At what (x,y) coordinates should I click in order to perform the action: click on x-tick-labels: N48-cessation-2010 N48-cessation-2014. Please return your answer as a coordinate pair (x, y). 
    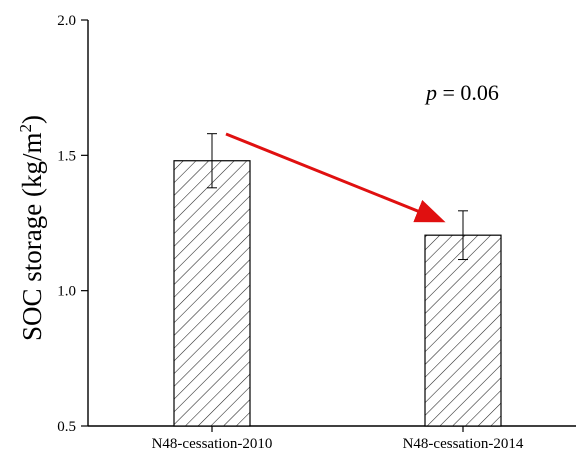
    Looking at the image, I should click on (338, 439).